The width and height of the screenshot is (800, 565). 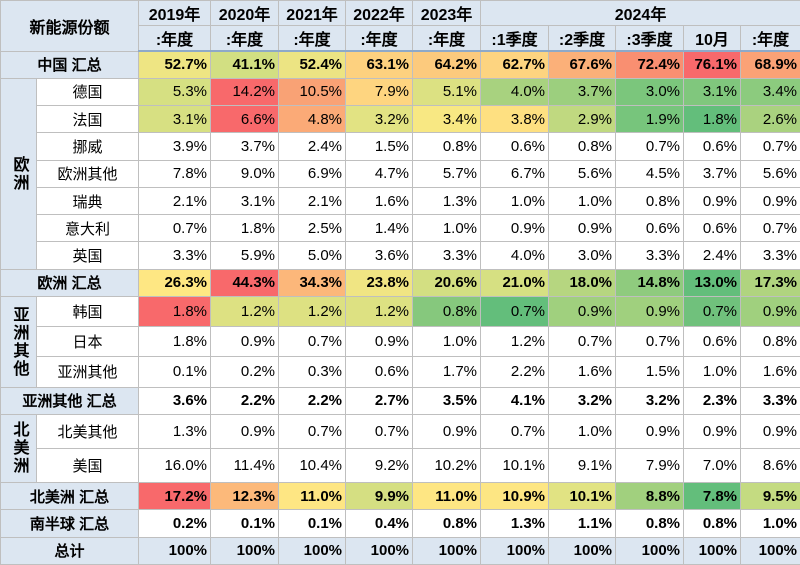 What do you see at coordinates (712, 64) in the screenshot?
I see `value-cell: 76.1%` at bounding box center [712, 64].